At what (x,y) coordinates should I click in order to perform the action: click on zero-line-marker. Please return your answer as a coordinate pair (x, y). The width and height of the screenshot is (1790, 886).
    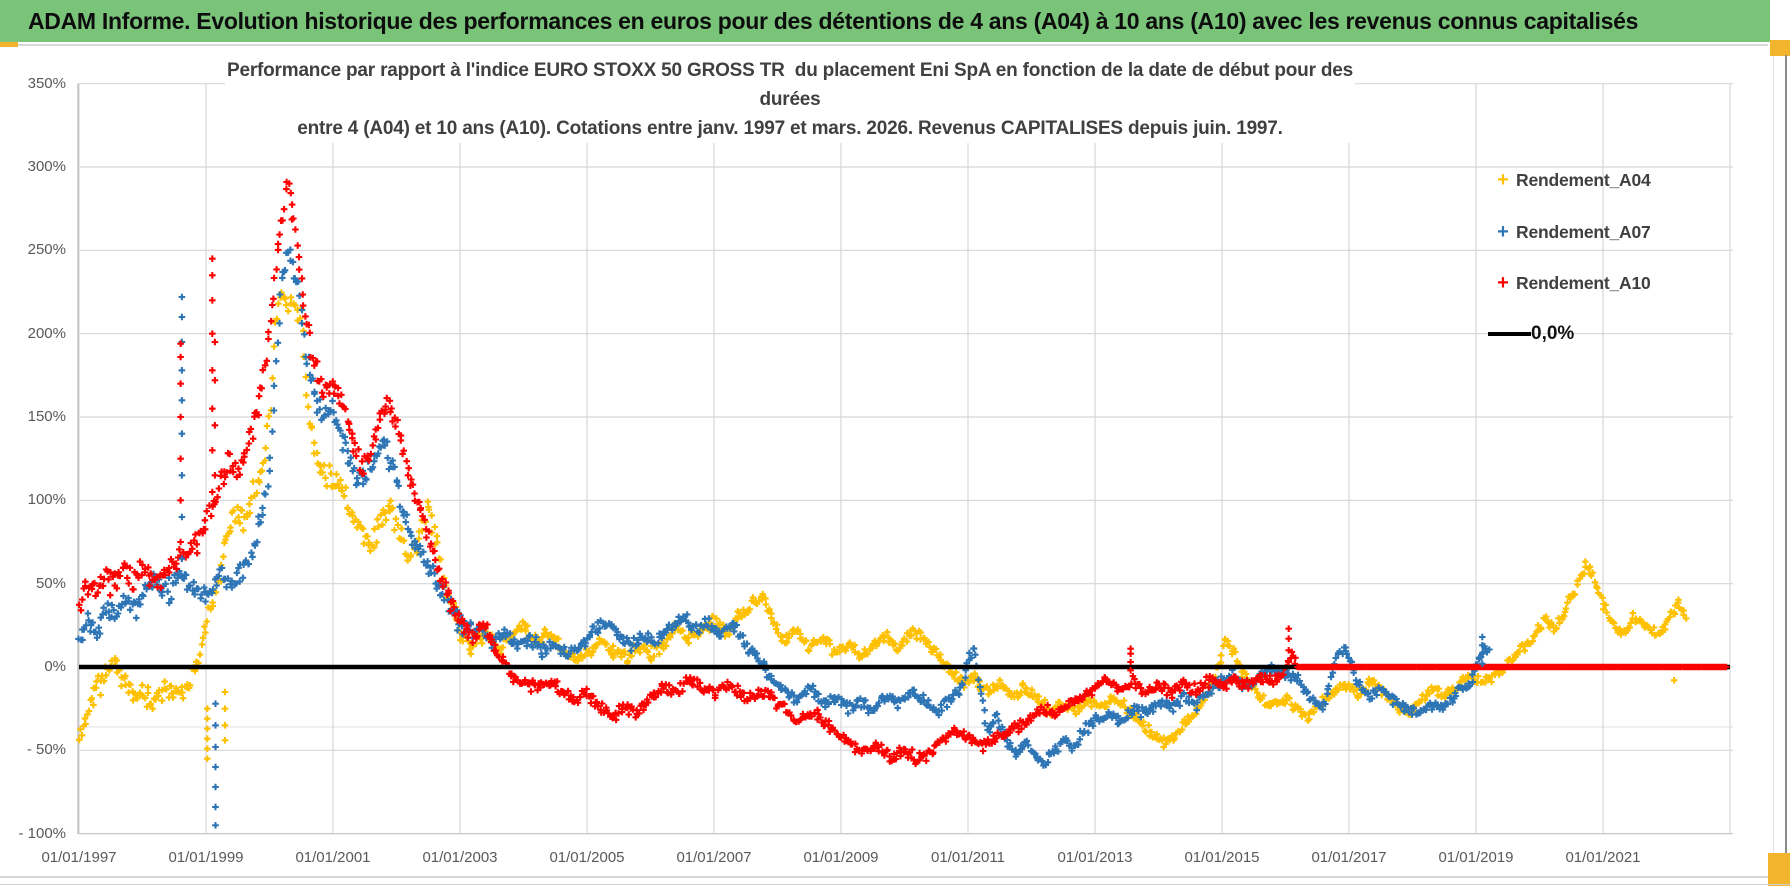
    Looking at the image, I should click on (1509, 334).